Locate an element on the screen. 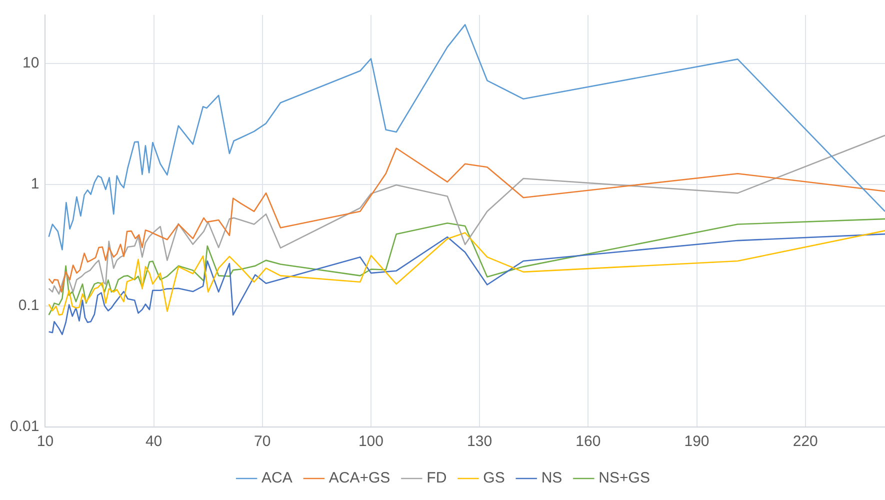  x-tick-label: 190 is located at coordinates (697, 441).